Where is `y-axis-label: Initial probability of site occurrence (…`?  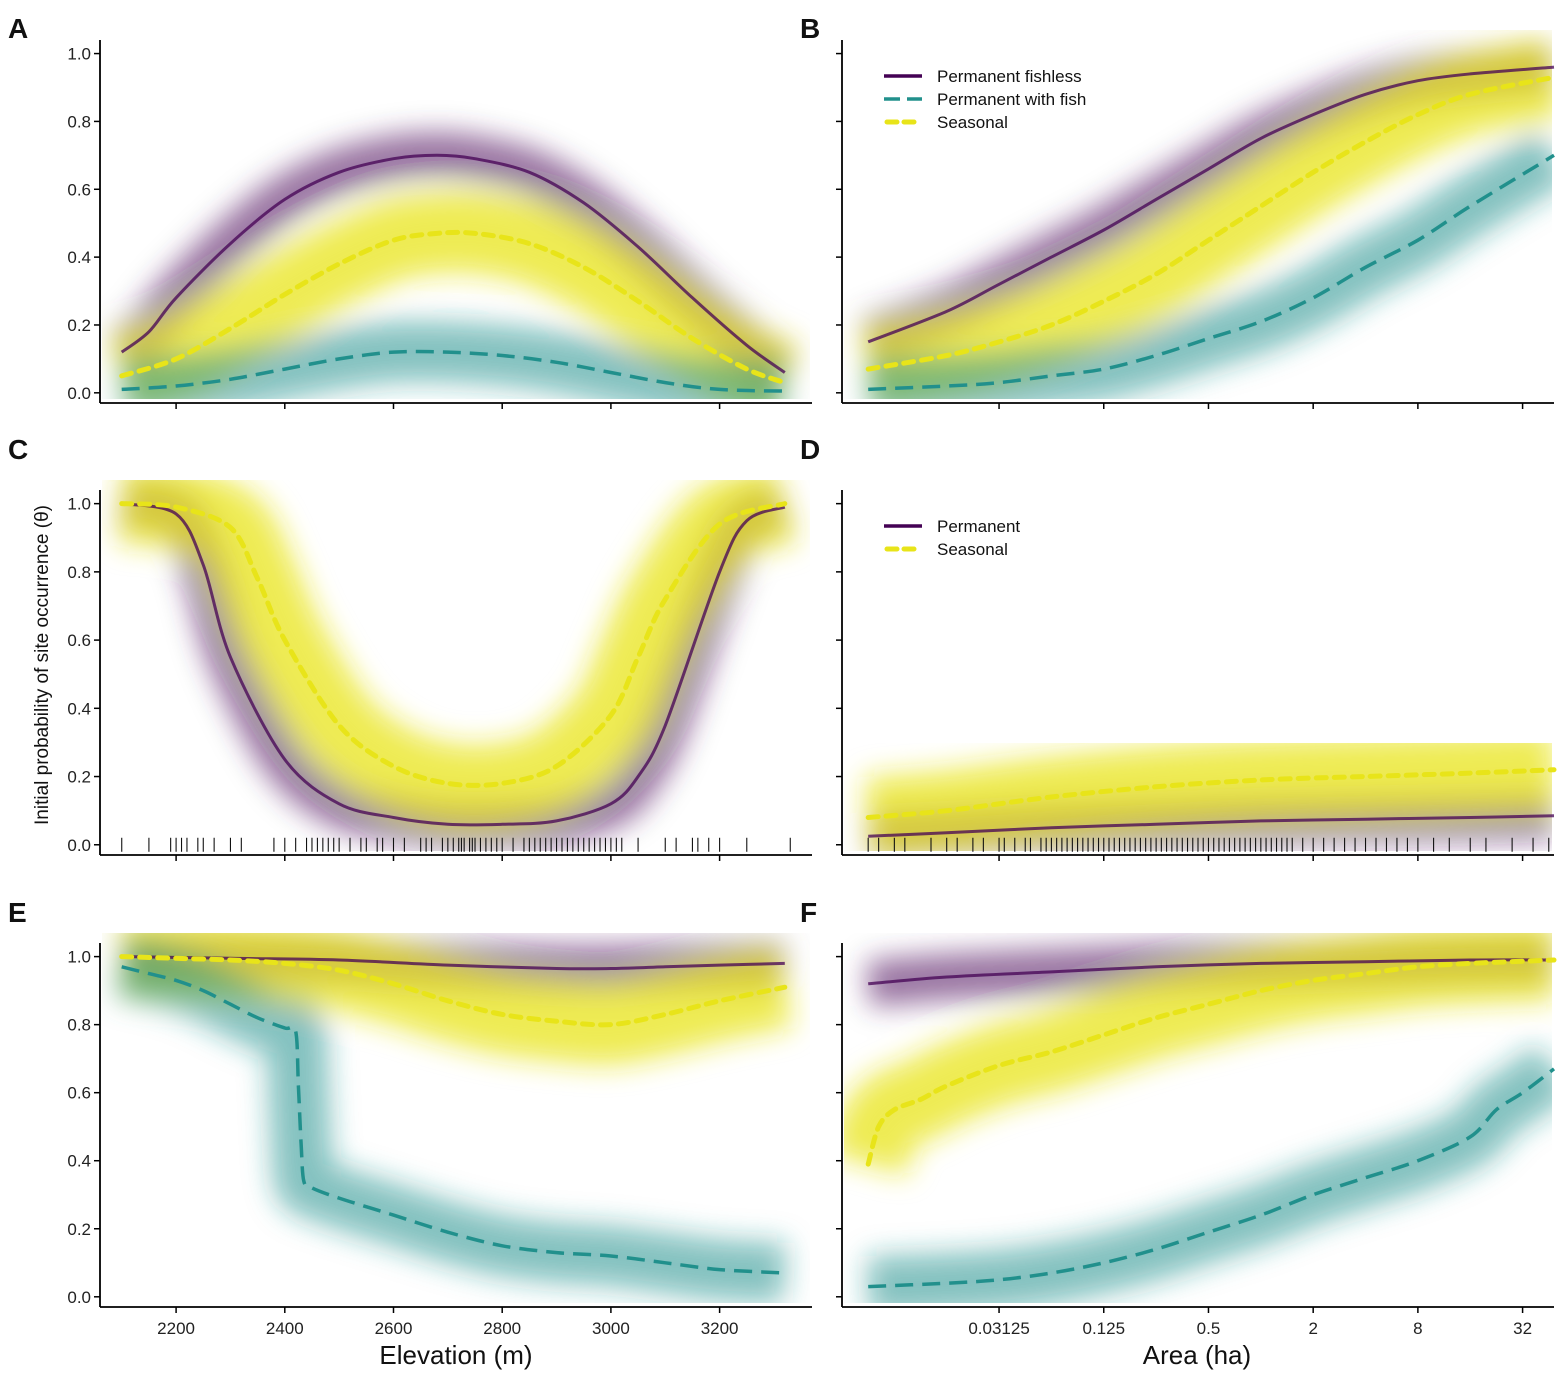
y-axis-label: Initial probability of site occurrence (… is located at coordinates (42, 665).